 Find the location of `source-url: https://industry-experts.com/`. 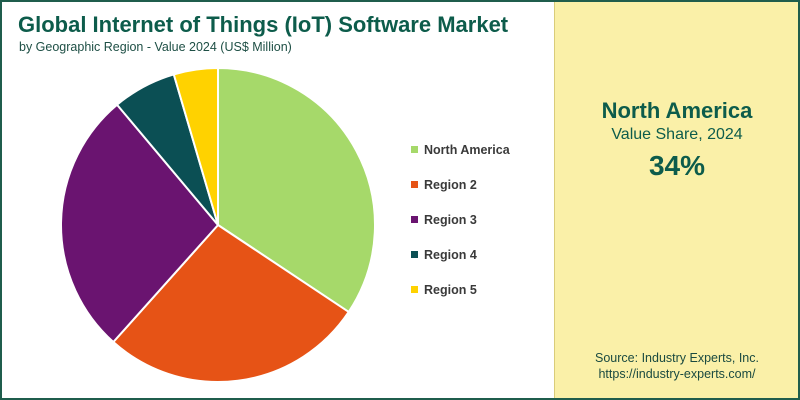

source-url: https://industry-experts.com/ is located at coordinates (677, 374).